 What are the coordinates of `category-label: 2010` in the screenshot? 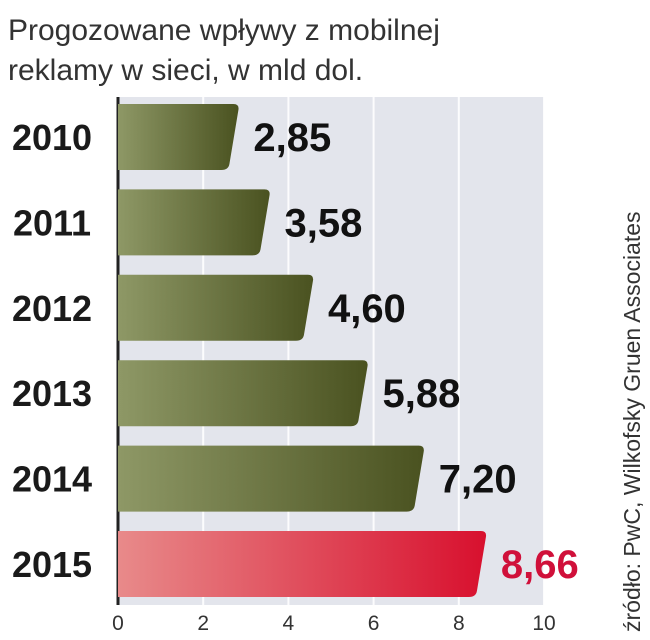 It's located at (52, 137).